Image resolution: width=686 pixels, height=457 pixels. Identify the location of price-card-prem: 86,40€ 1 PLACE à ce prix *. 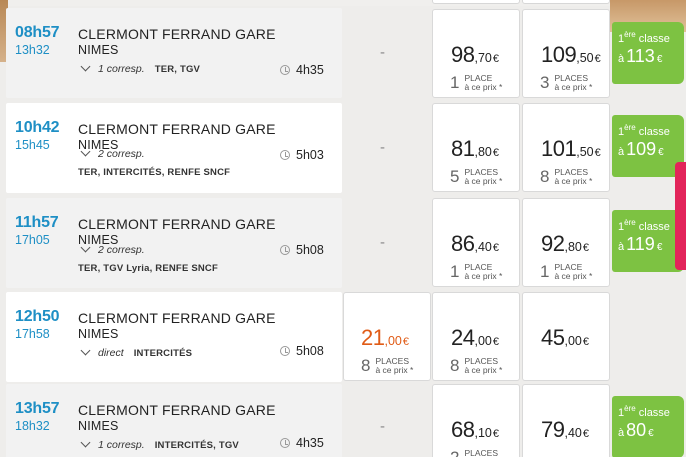
(476, 242).